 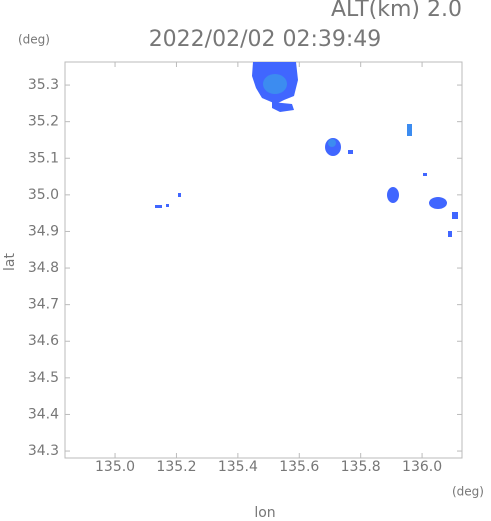 I want to click on y-tick-label: 35.3, so click(x=43, y=85).